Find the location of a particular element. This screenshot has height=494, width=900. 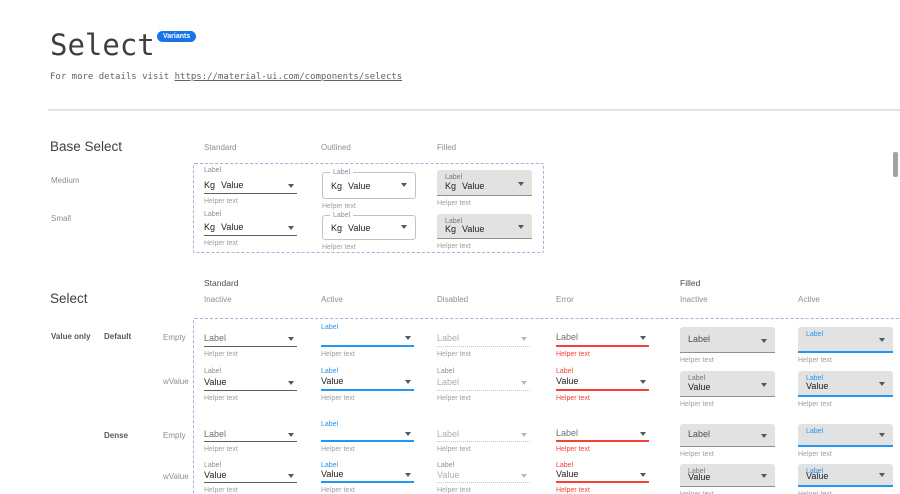

base-filled-medium-select: Label Kg Value Helper text is located at coordinates (484, 188).